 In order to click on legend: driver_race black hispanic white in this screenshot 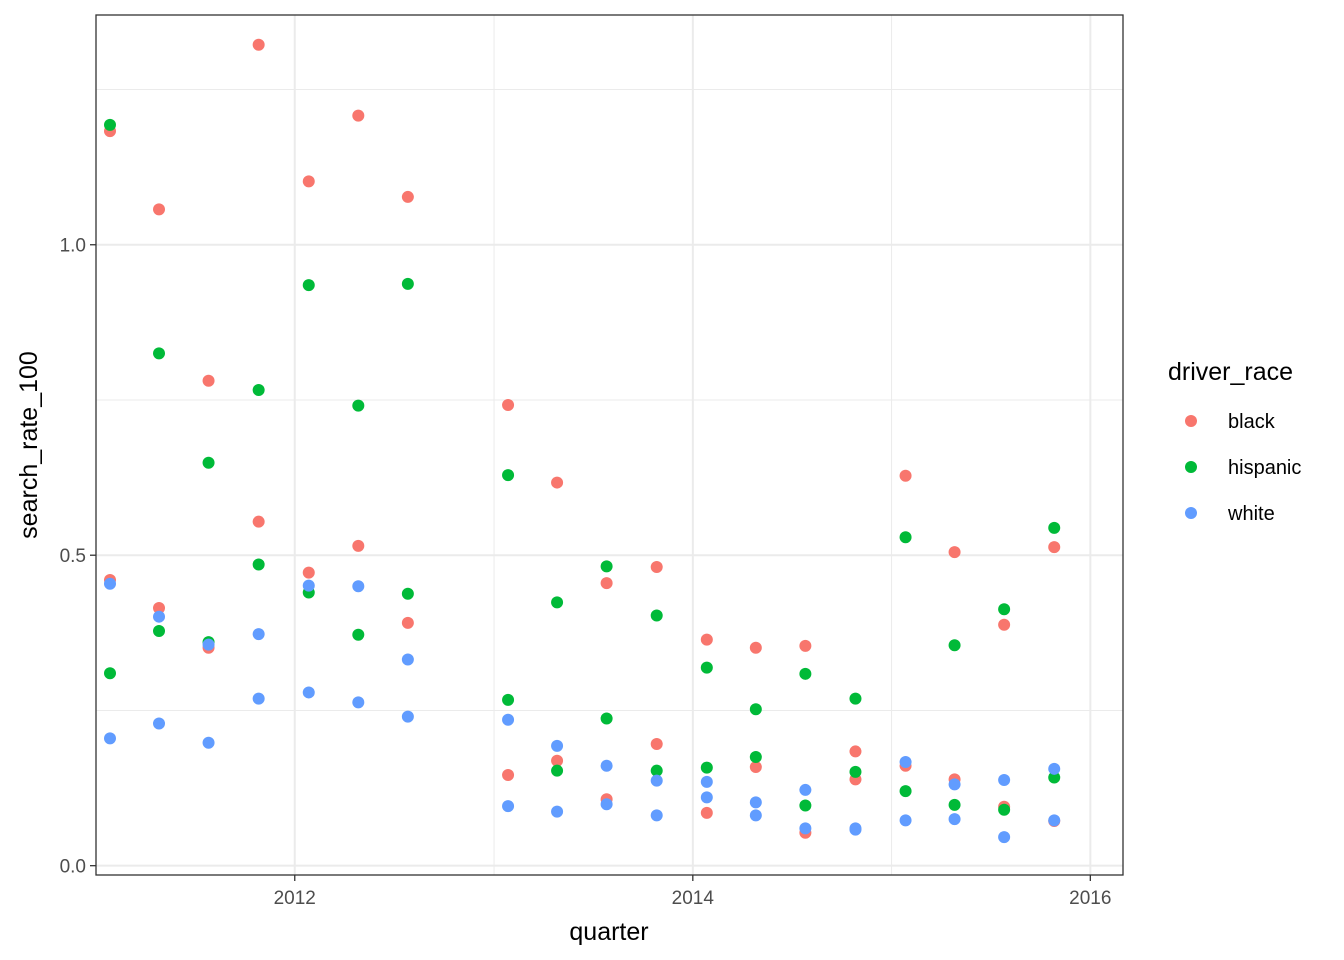, I will do `click(1234, 441)`.